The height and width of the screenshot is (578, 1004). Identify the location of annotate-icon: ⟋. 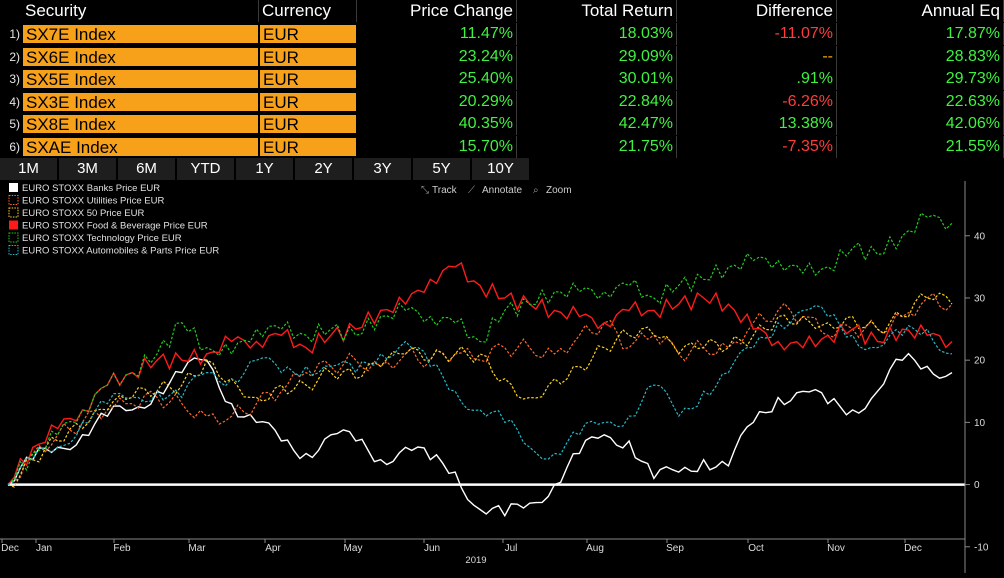
(471, 190).